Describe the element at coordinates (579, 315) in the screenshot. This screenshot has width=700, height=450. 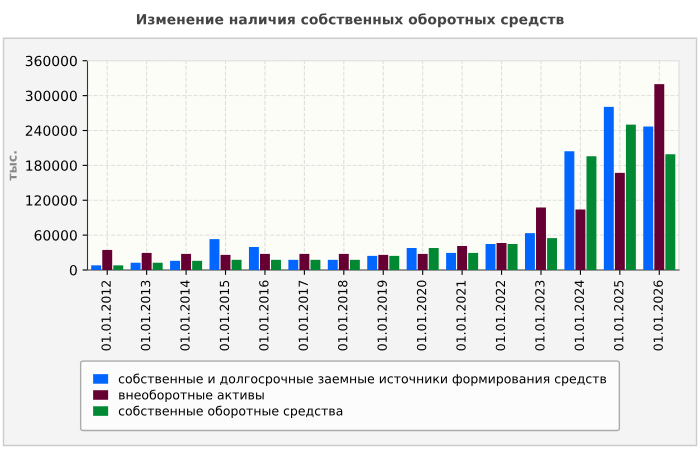
I see `x-tick-label: 01.01.2024` at that location.